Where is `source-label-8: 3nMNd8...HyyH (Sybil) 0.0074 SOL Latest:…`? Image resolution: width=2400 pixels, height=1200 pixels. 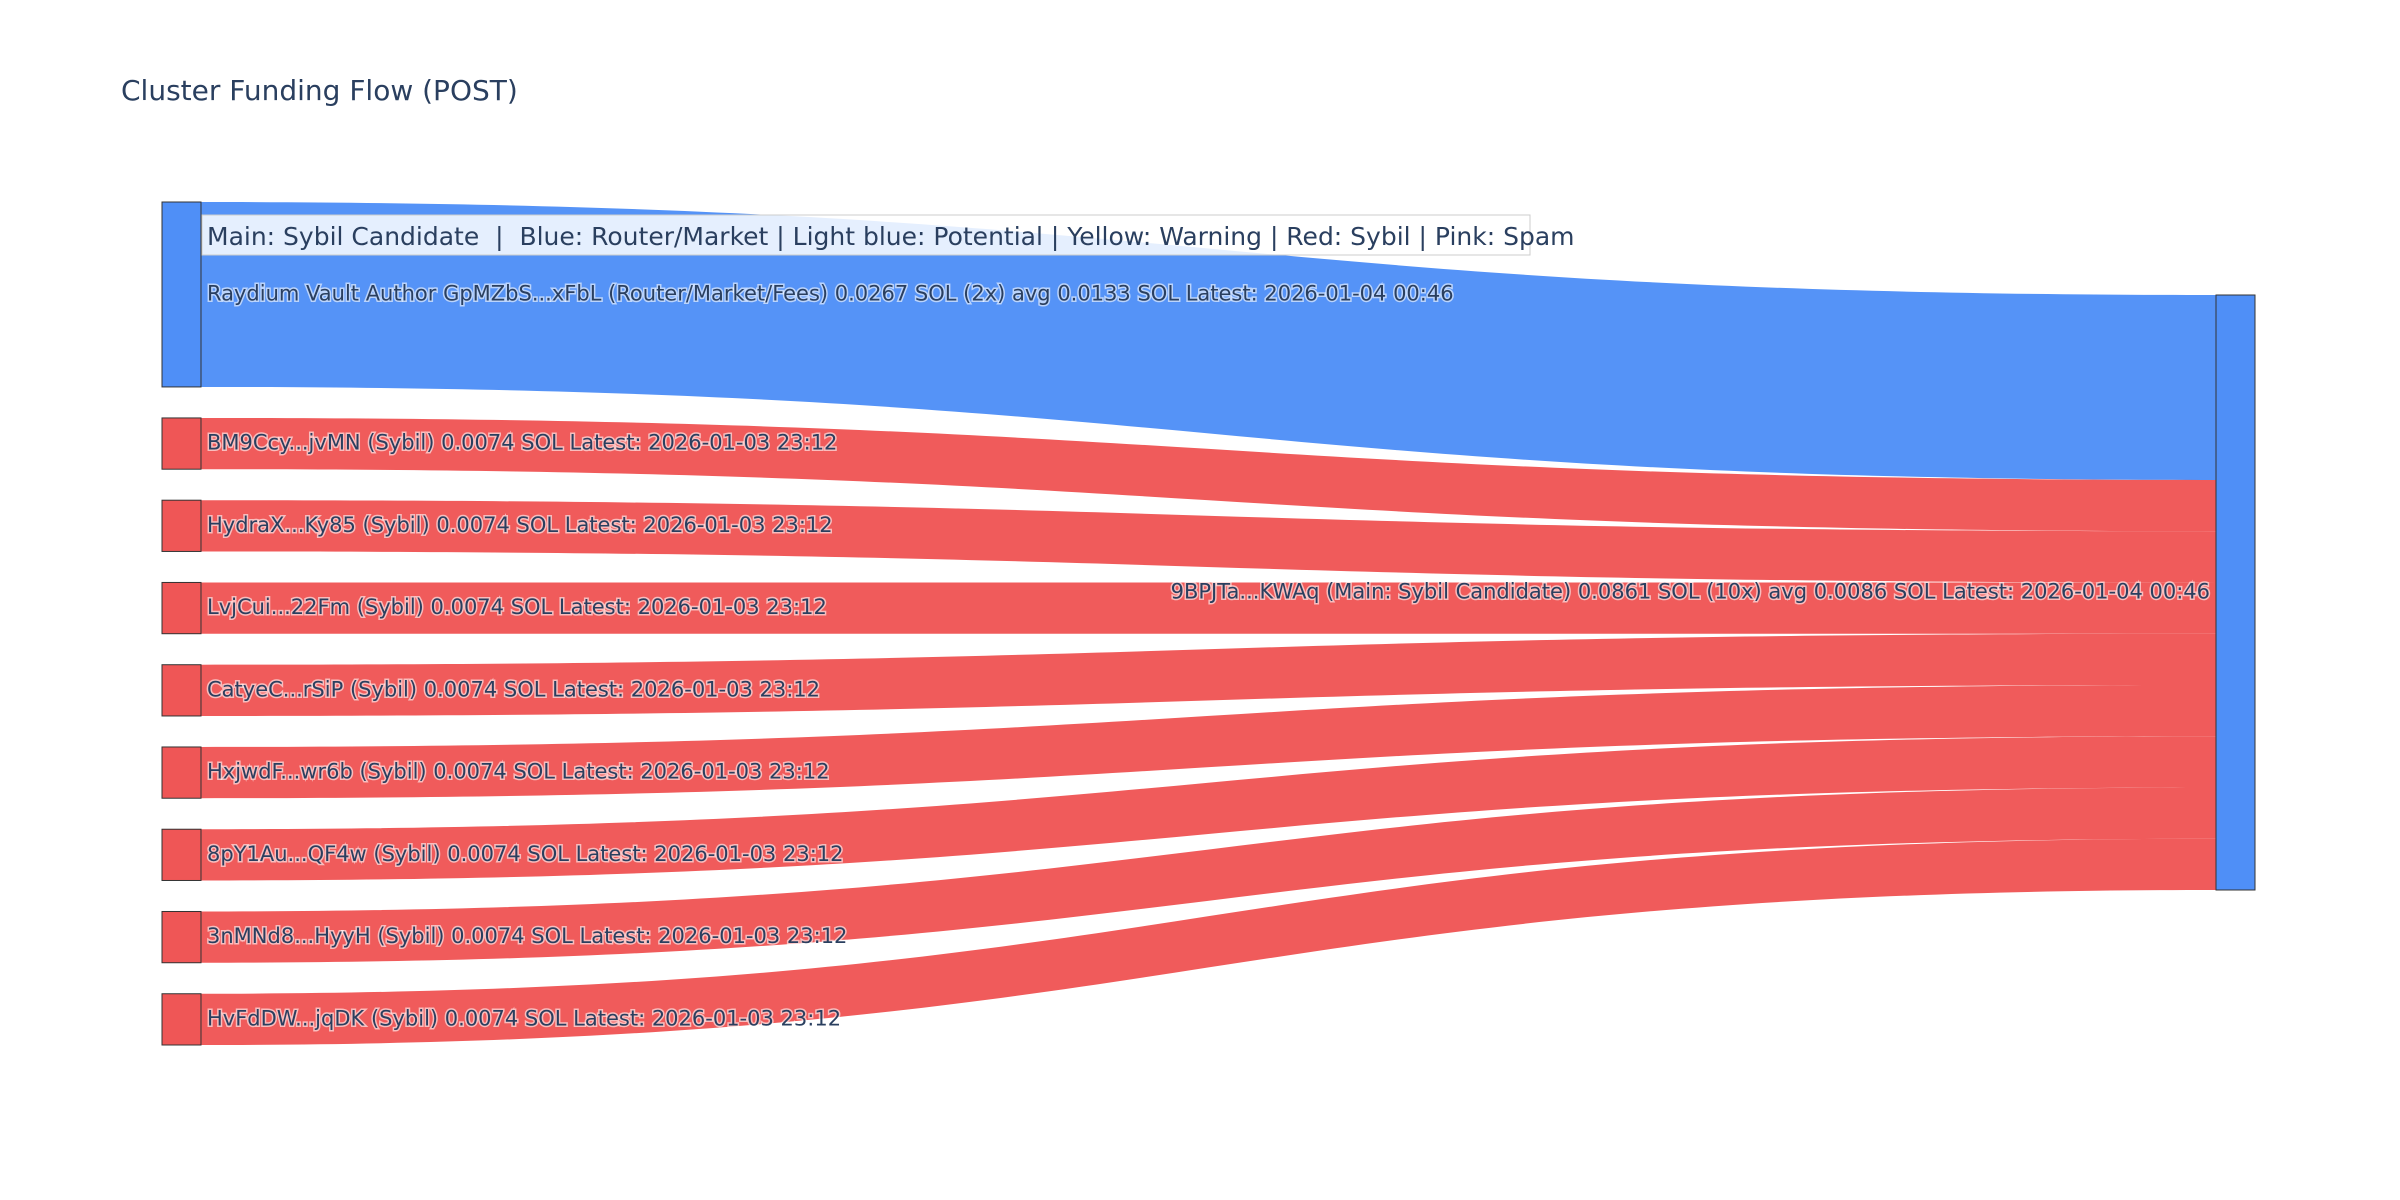
source-label-8: 3nMNd8...HyyH (Sybil) 0.0074 SOL Latest:… is located at coordinates (527, 936).